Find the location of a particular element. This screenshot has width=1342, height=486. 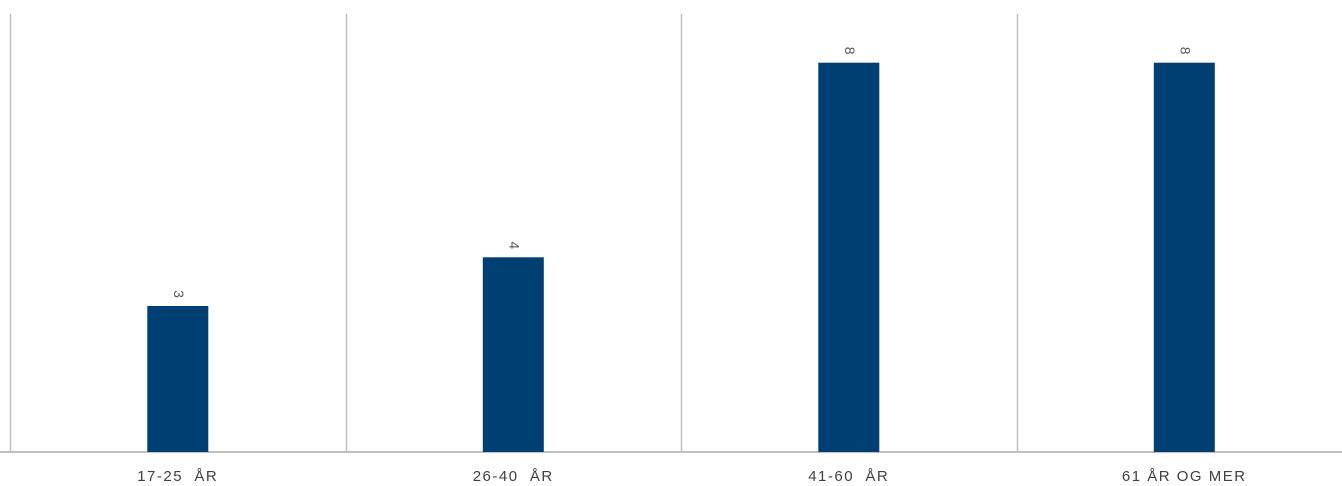

x-tick-label: 17-25 ÅR is located at coordinates (177, 476).